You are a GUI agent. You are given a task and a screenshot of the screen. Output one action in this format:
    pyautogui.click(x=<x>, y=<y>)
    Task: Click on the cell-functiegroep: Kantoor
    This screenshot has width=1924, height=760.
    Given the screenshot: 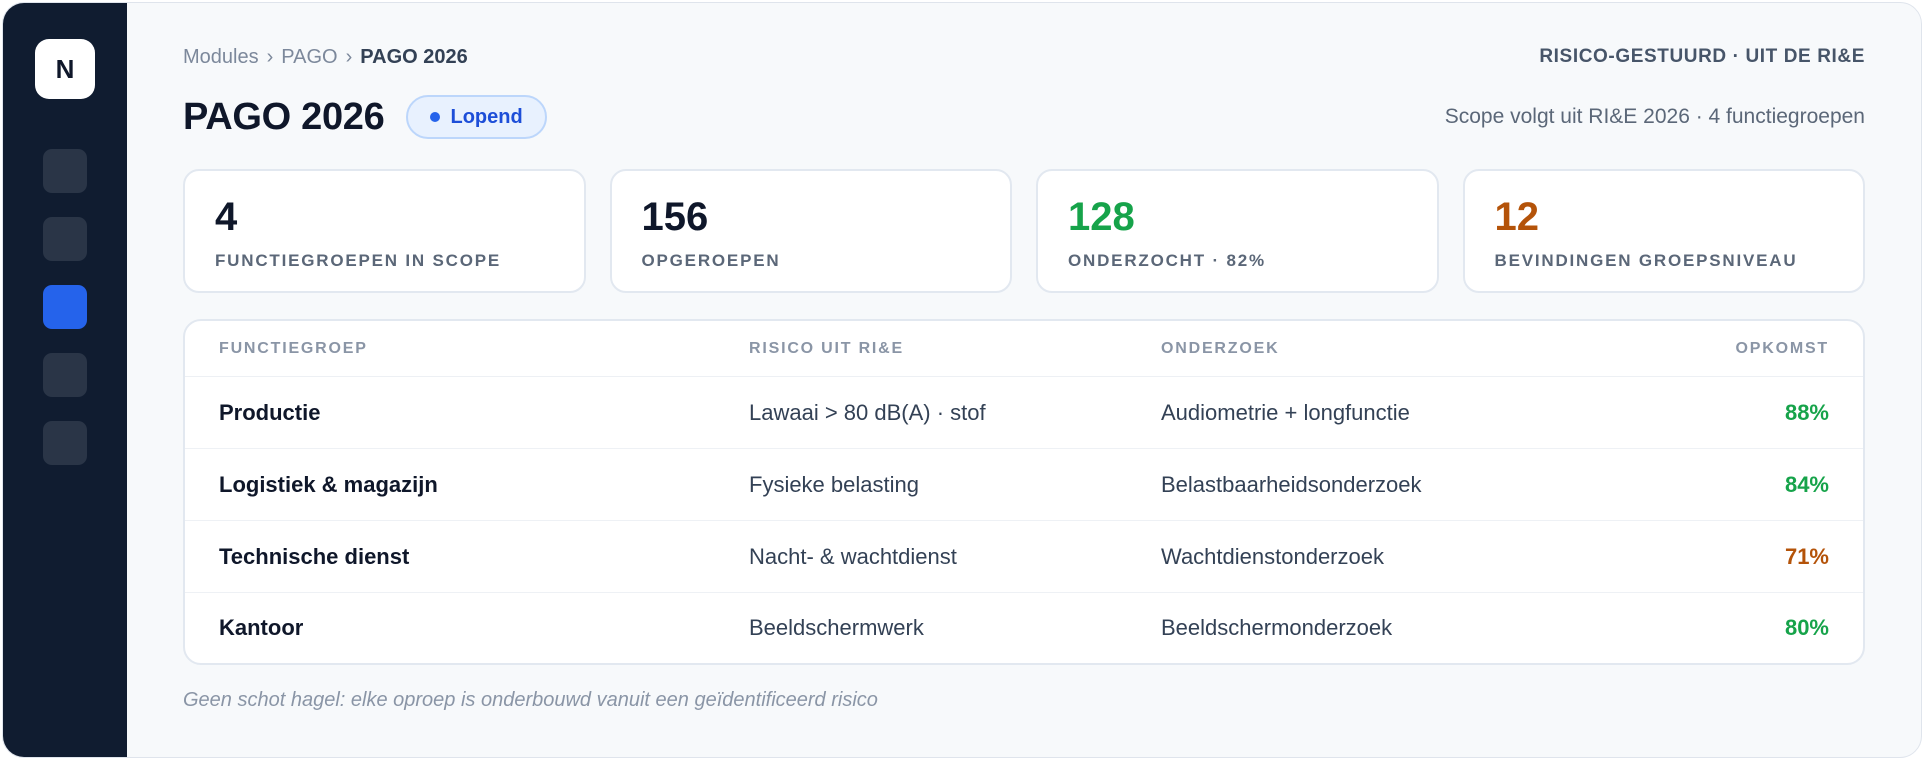 What is the action you would take?
    pyautogui.click(x=261, y=627)
    